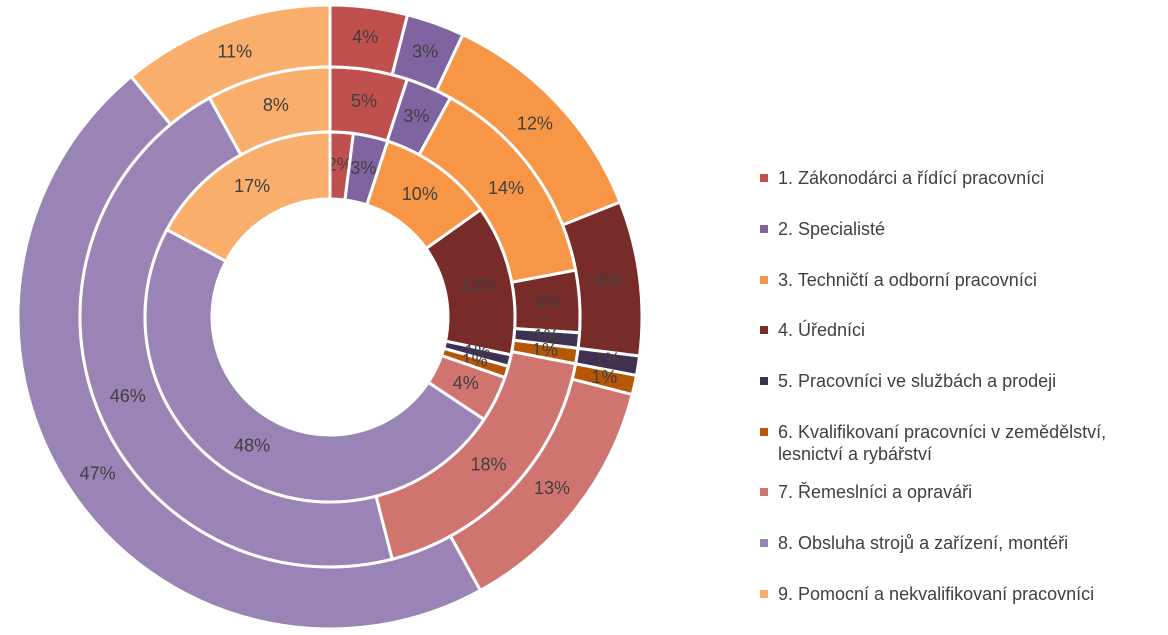  Describe the element at coordinates (911, 178) in the screenshot. I see `legend-label: 1. Zákonodárci a řídící pracovníci` at that location.